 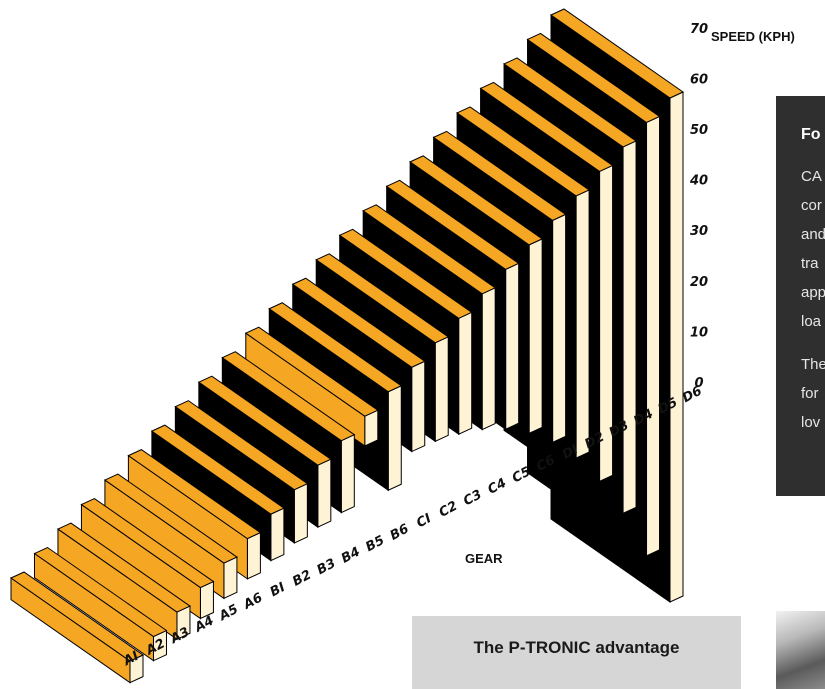 I want to click on panel-paragraph-1: CA cor and tra app loa, so click(x=813, y=249).